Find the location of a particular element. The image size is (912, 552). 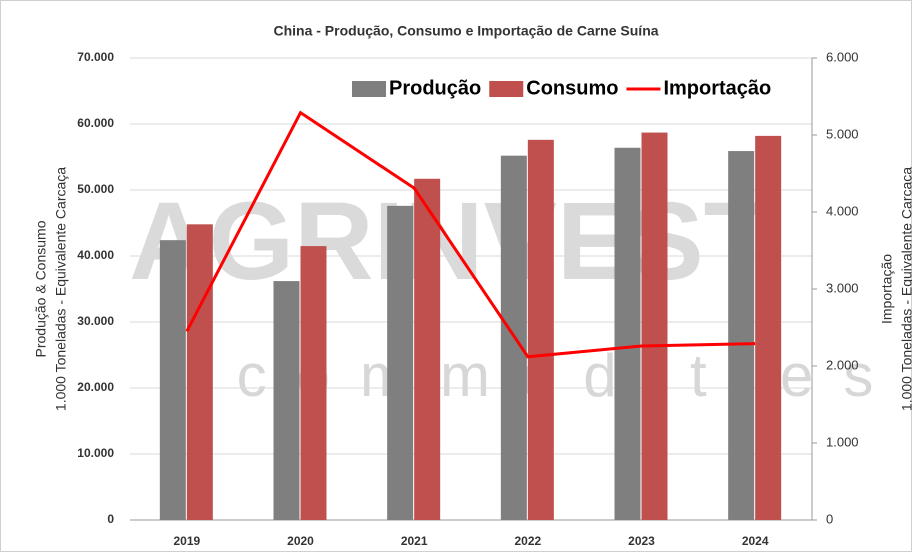

legend-label: Produção is located at coordinates (435, 88).